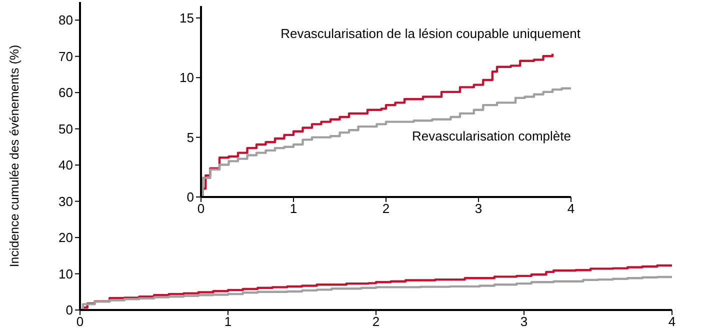  Describe the element at coordinates (65, 238) in the screenshot. I see `y-tick-label: 20` at that location.